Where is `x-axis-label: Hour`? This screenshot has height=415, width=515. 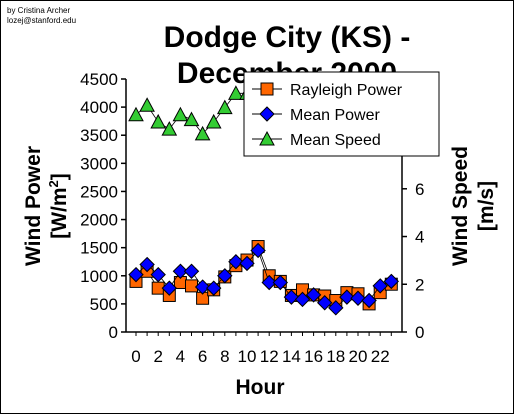 x-axis-label: Hour is located at coordinates (260, 387).